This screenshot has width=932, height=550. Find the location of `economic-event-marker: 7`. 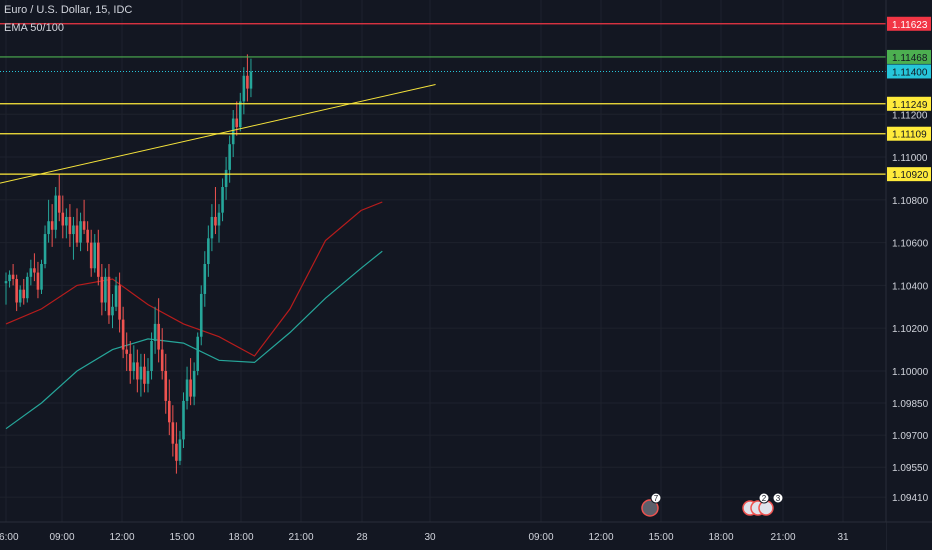

economic-event-marker: 7 is located at coordinates (651, 504).